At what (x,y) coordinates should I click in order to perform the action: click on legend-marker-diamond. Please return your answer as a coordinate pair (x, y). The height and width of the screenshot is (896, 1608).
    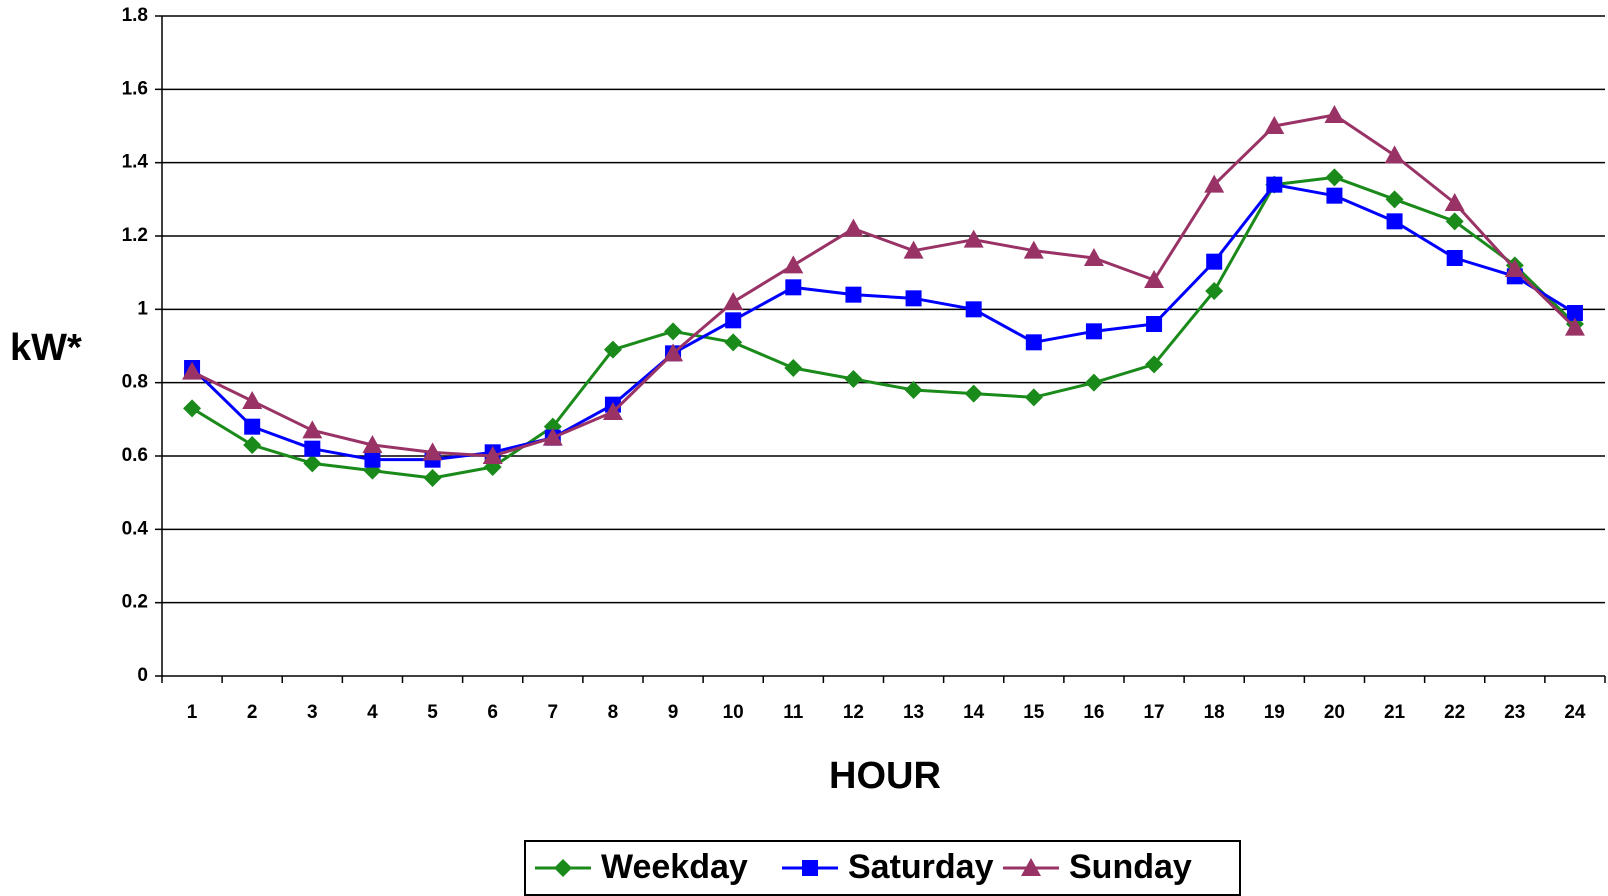
    Looking at the image, I should click on (563, 868).